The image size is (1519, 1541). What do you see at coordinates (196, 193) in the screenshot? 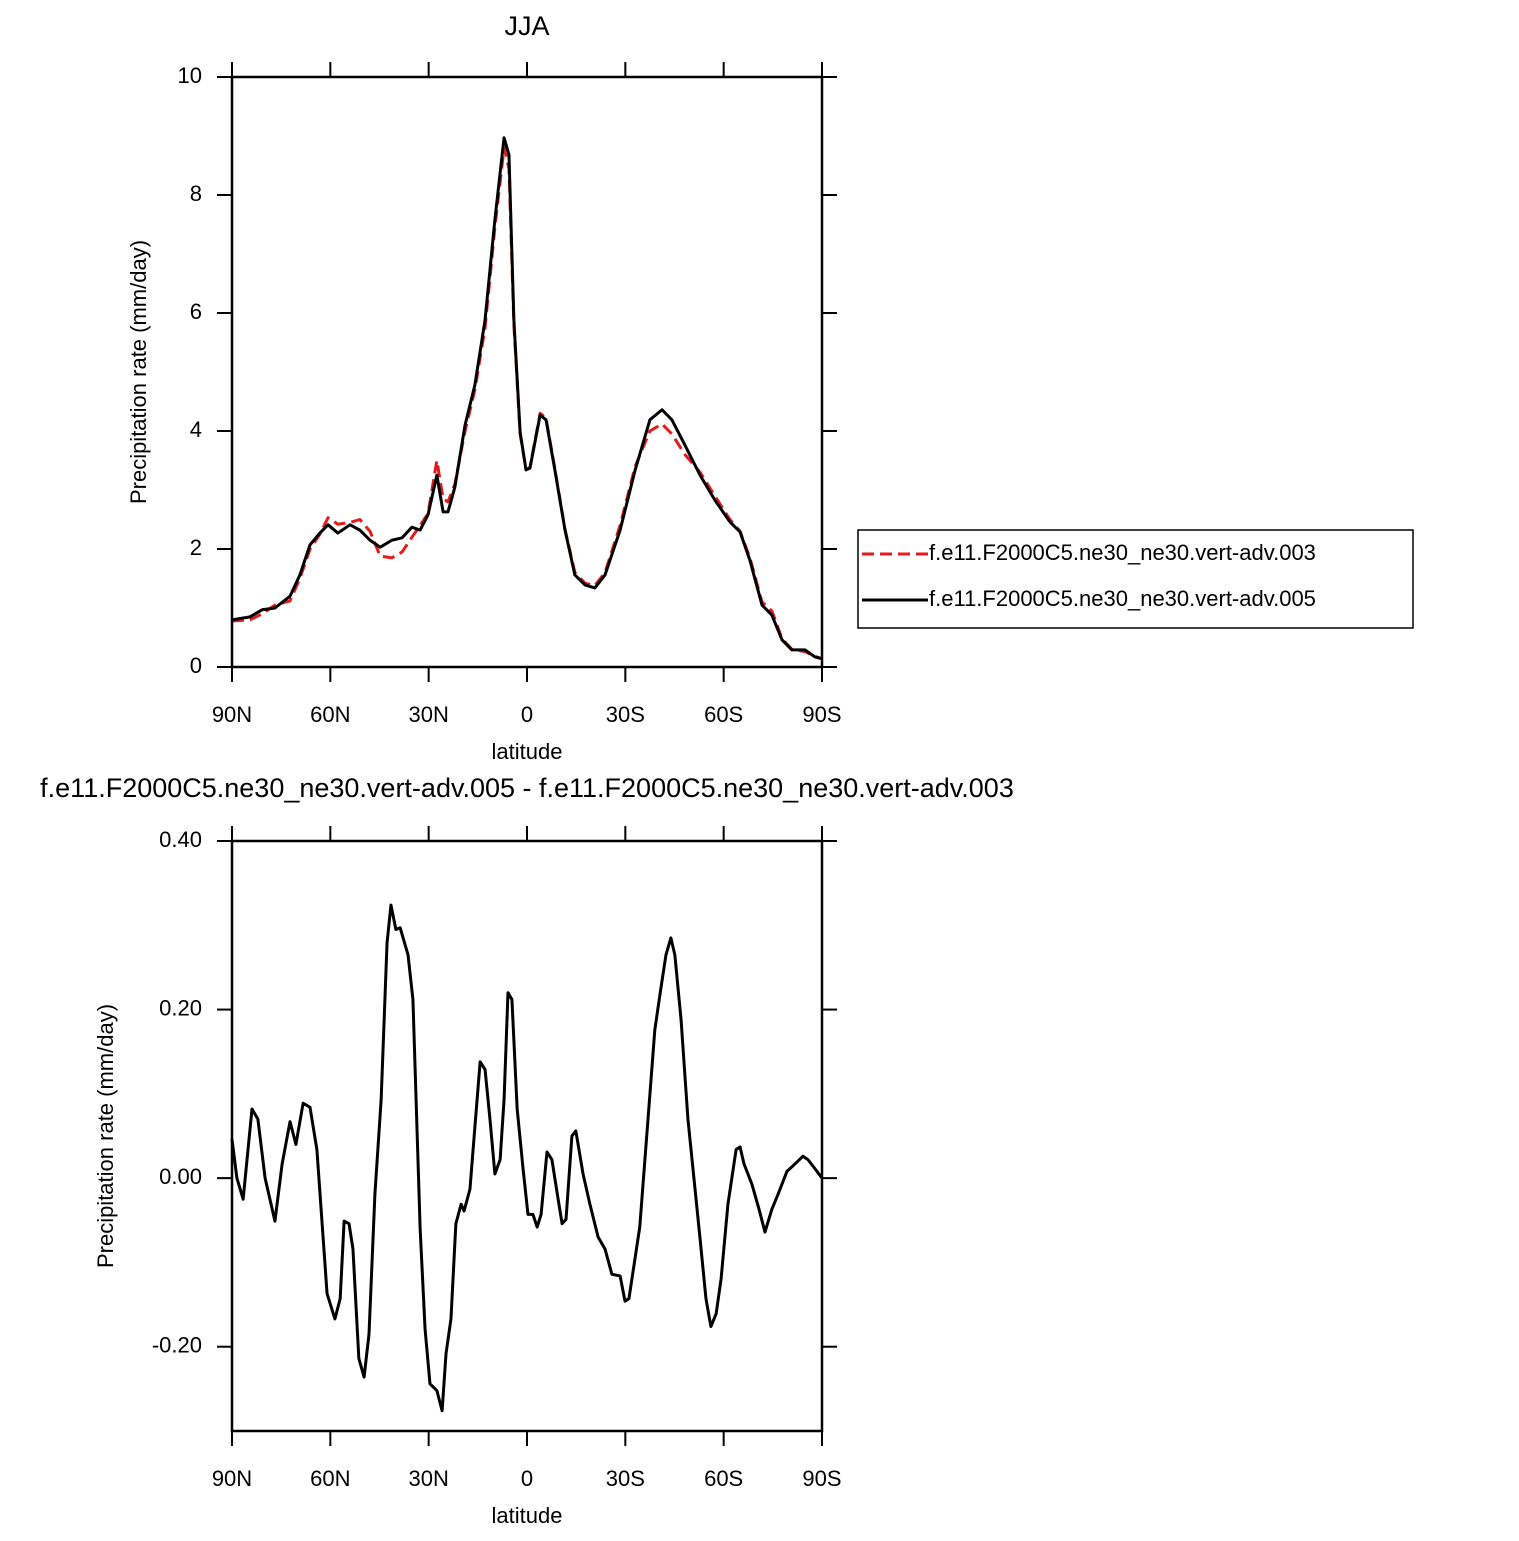
I see `y-tick-label: 8` at bounding box center [196, 193].